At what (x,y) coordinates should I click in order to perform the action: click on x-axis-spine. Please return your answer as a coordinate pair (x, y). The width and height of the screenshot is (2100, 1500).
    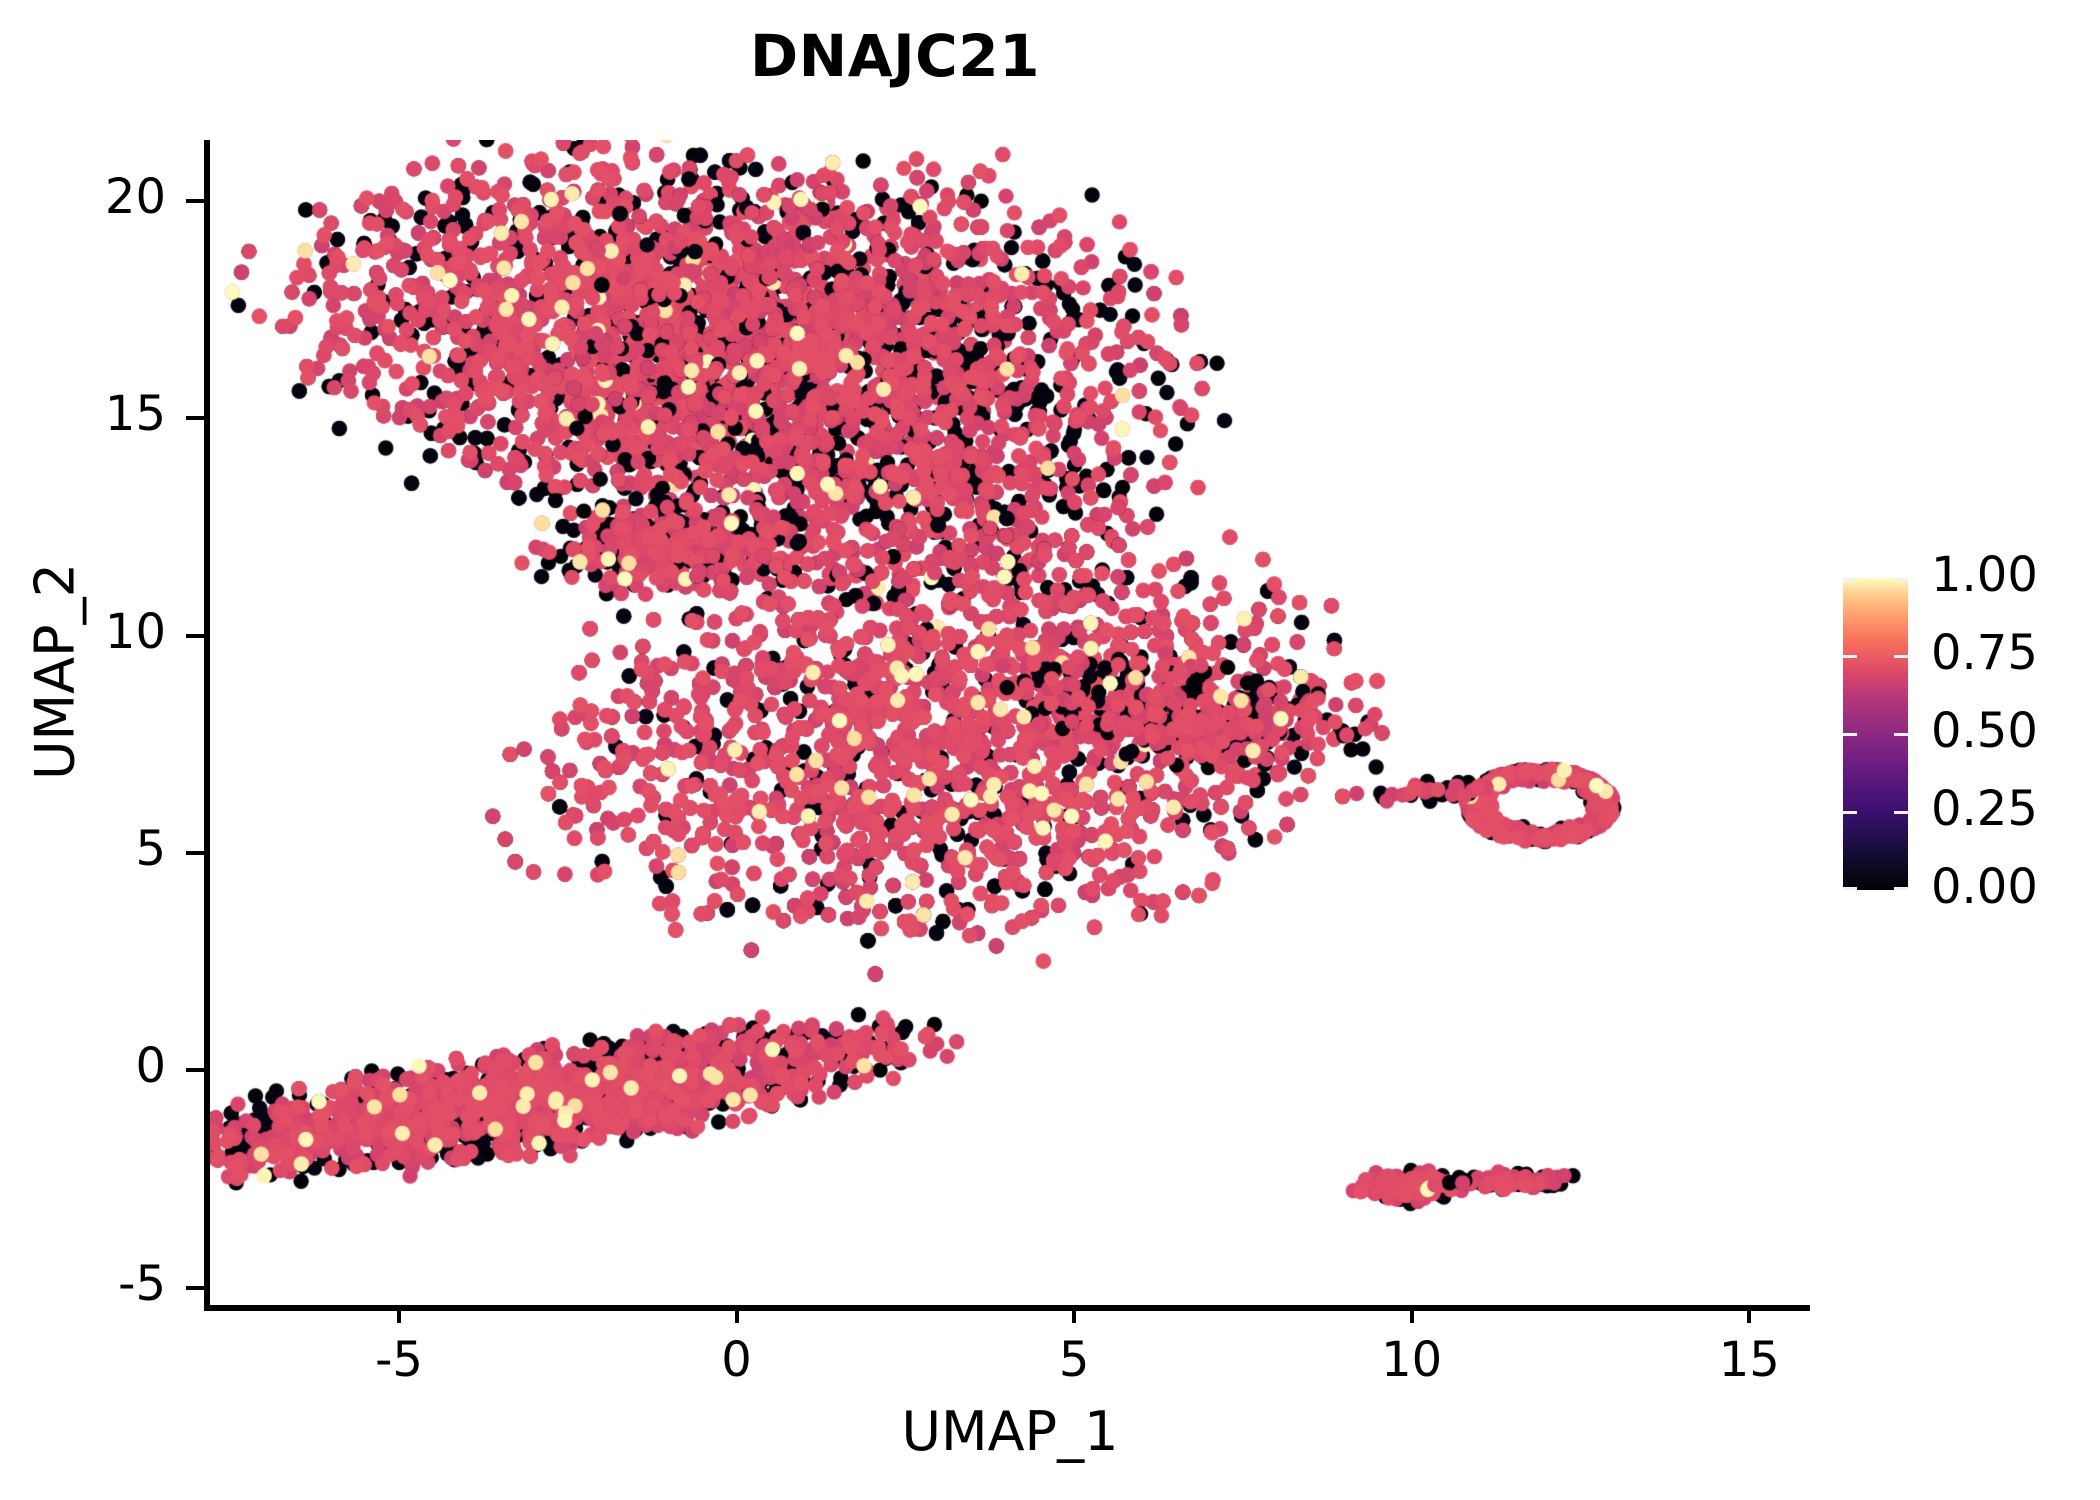
    Looking at the image, I should click on (1007, 1308).